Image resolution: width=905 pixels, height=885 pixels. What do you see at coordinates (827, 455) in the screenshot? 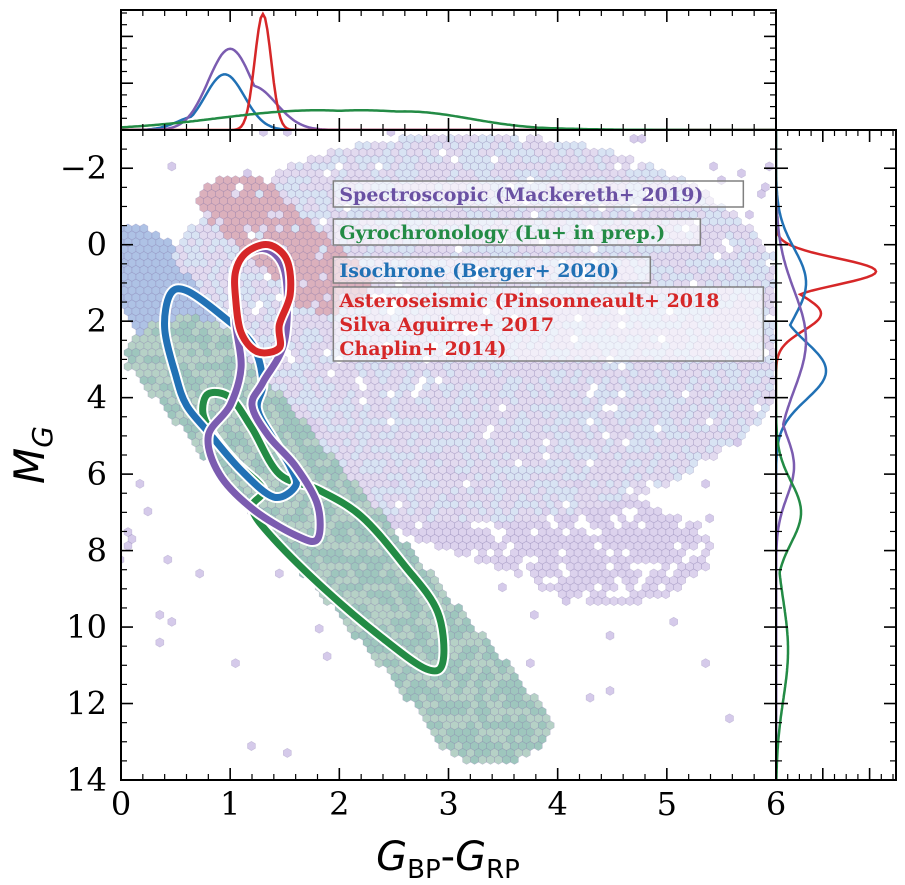
I see `right-kde-curves` at bounding box center [827, 455].